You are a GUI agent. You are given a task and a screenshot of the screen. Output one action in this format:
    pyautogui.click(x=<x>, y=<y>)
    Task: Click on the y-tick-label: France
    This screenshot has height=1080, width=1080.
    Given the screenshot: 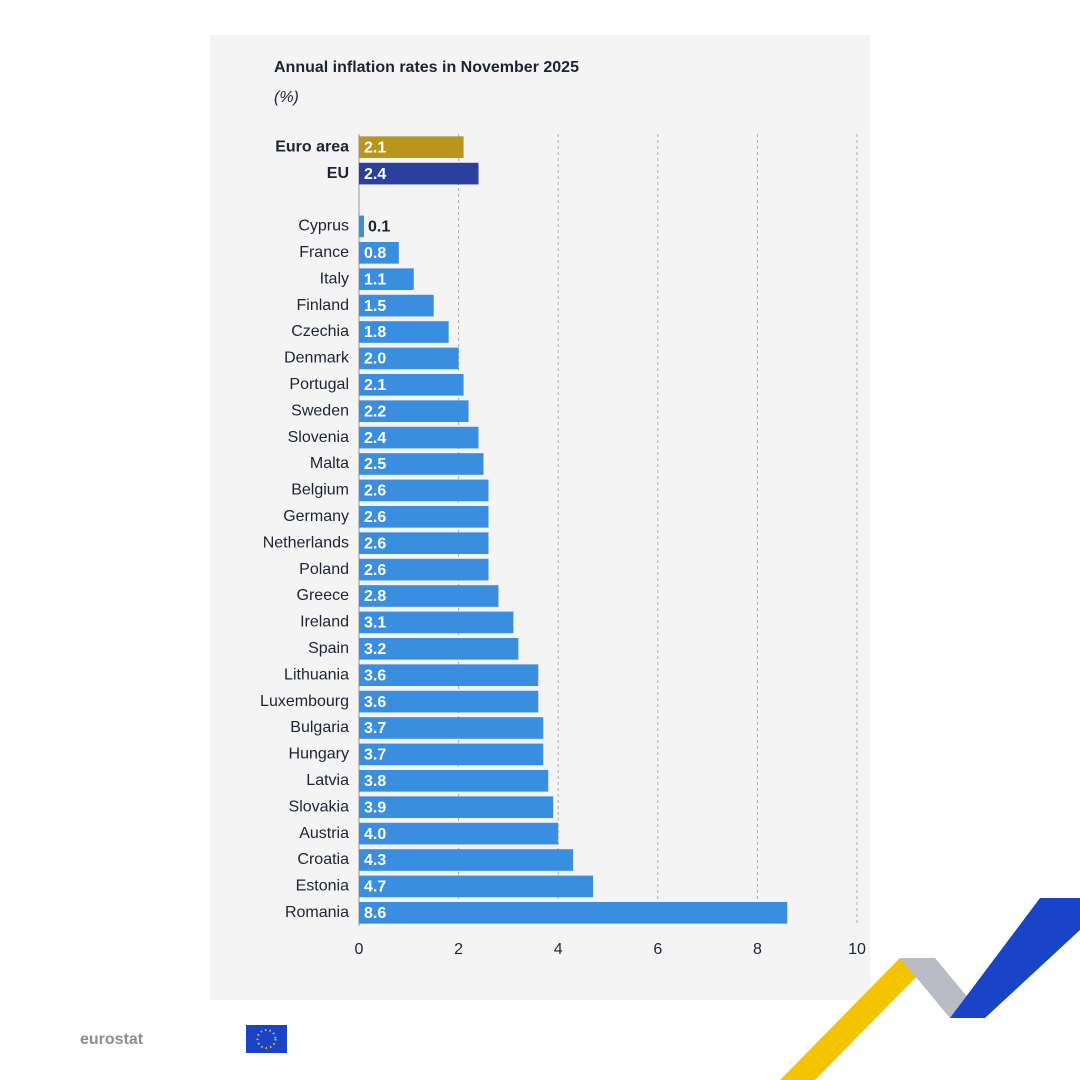 What is the action you would take?
    pyautogui.click(x=324, y=252)
    